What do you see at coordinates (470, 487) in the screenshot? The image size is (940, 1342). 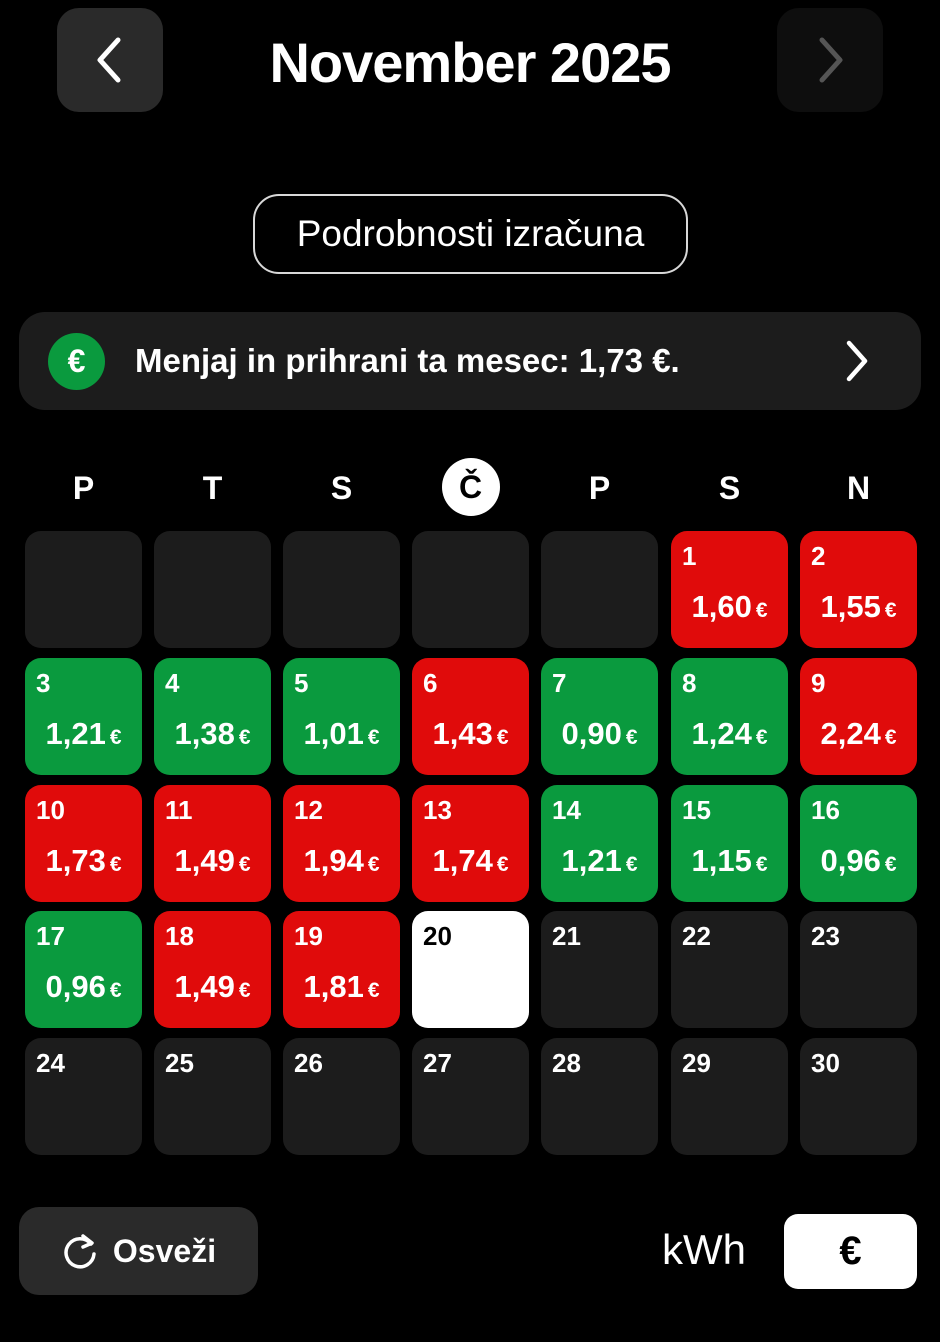 I see `weekday-label: Č` at bounding box center [470, 487].